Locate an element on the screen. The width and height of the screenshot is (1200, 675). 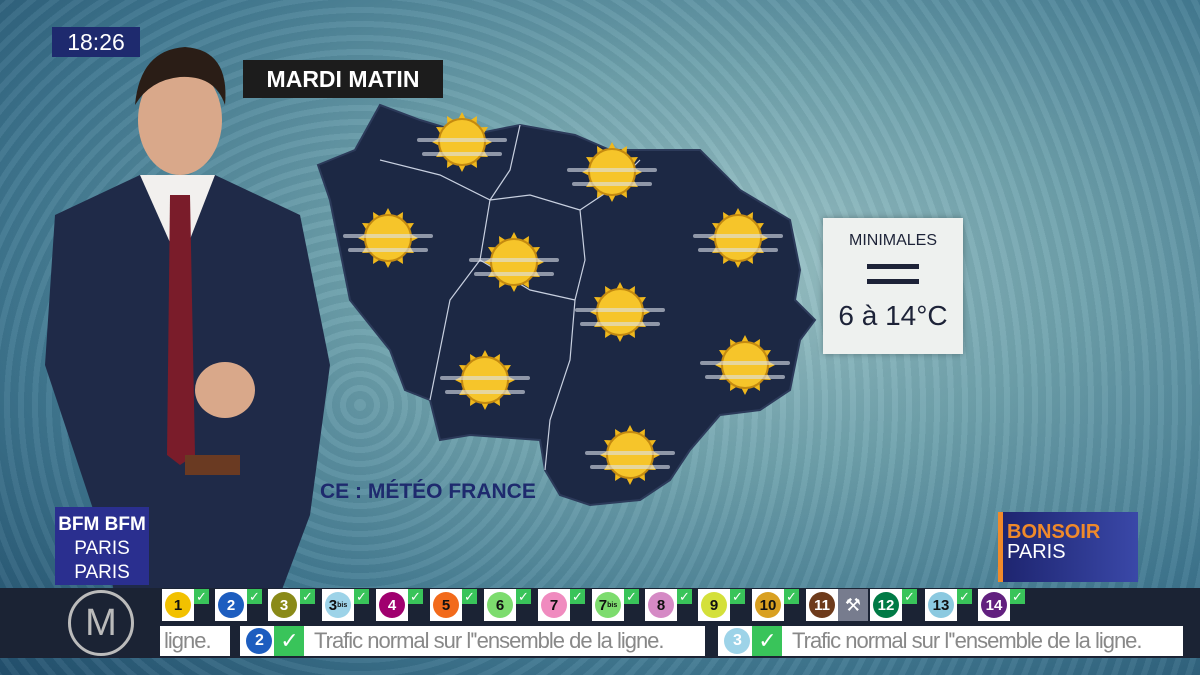
line-badge: 7 bis is located at coordinates (608, 605).